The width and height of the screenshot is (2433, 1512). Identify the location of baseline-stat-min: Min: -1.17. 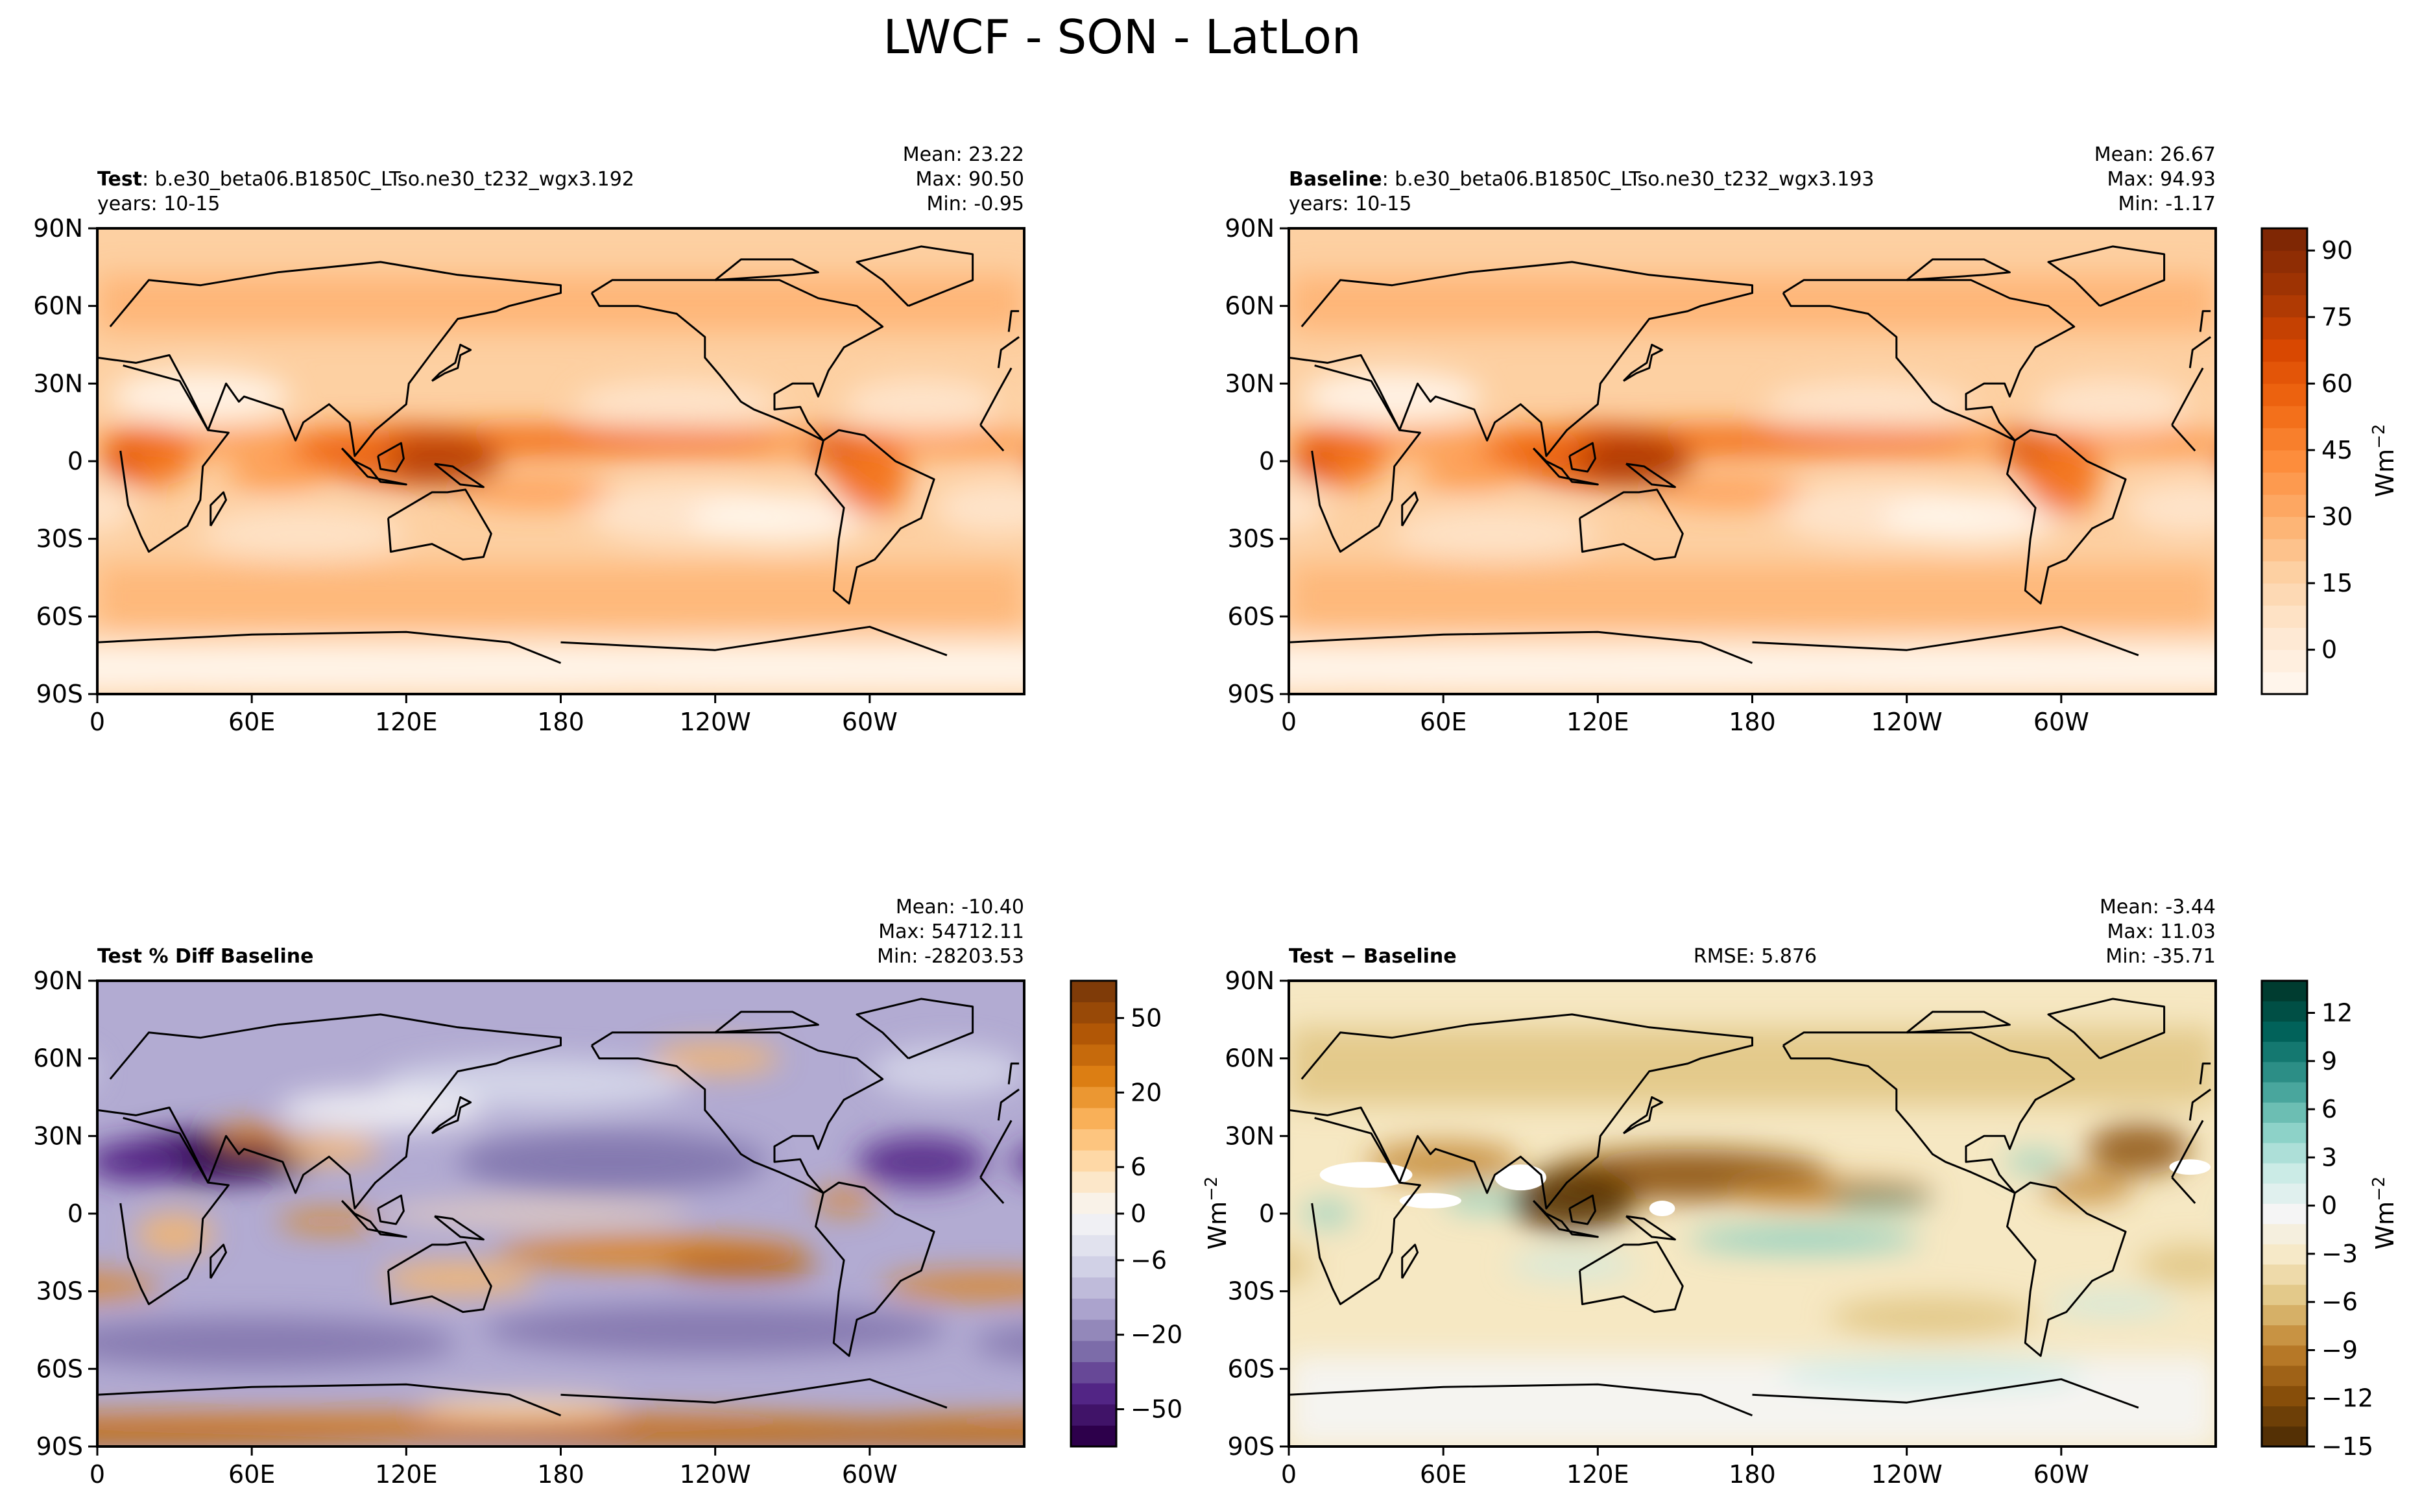
(2167, 204).